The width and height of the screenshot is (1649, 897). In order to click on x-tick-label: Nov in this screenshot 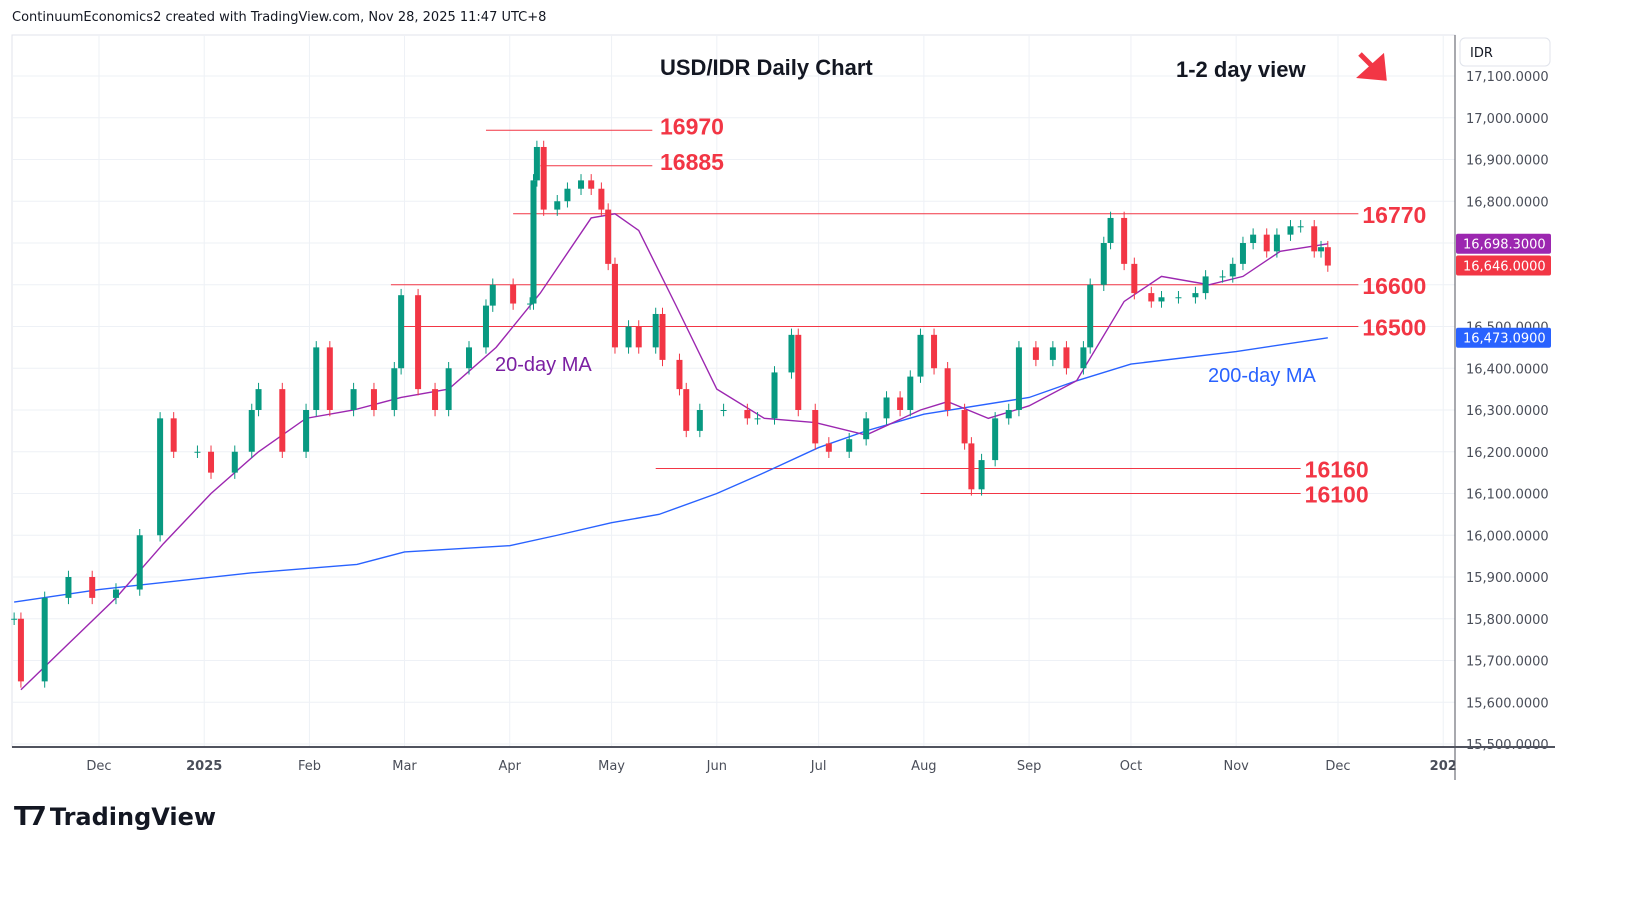, I will do `click(1236, 766)`.